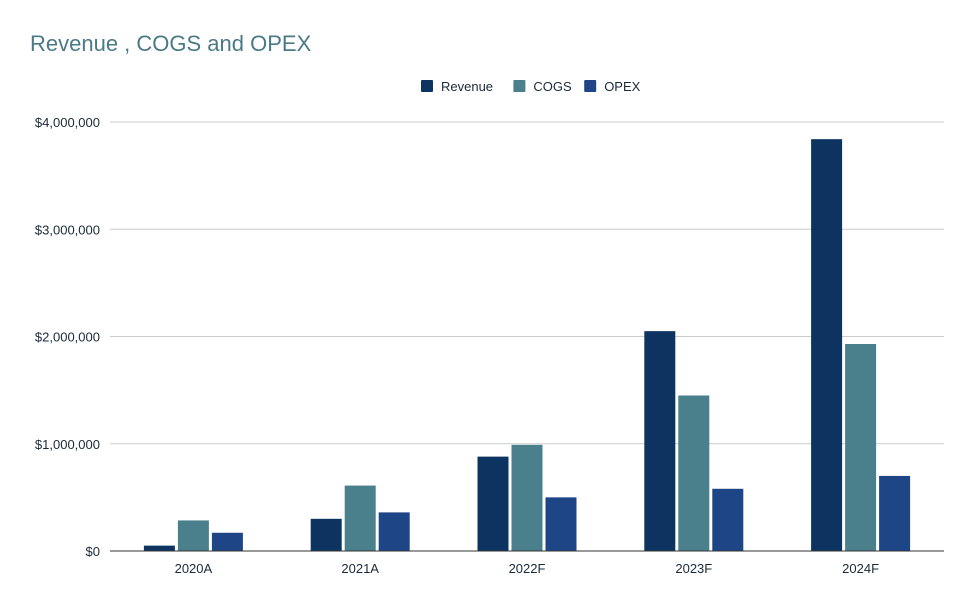 The width and height of the screenshot is (975, 606). Describe the element at coordinates (694, 473) in the screenshot. I see `bar-cogs-2023f` at that location.